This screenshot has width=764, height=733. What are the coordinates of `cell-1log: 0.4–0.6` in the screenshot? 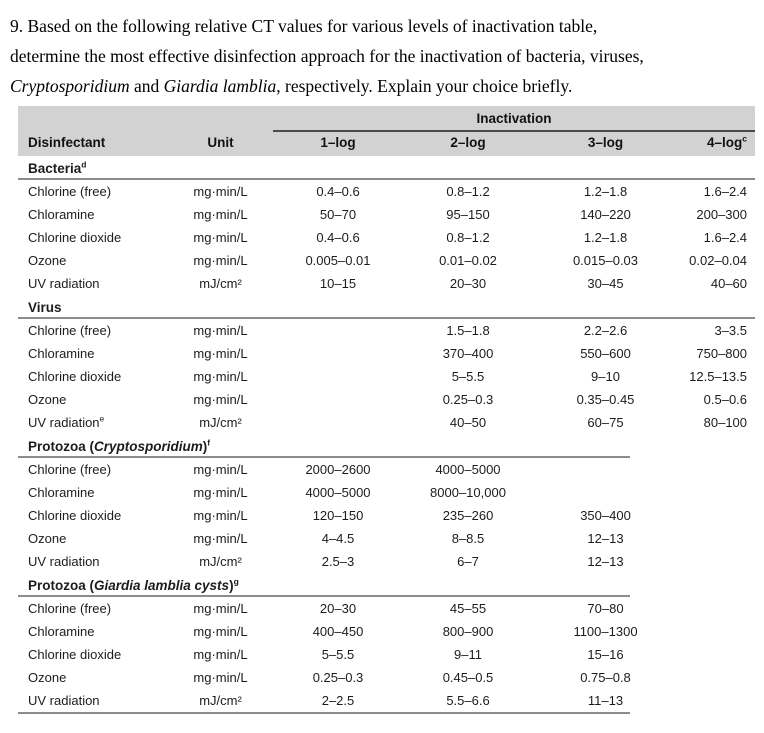 It's located at (338, 191).